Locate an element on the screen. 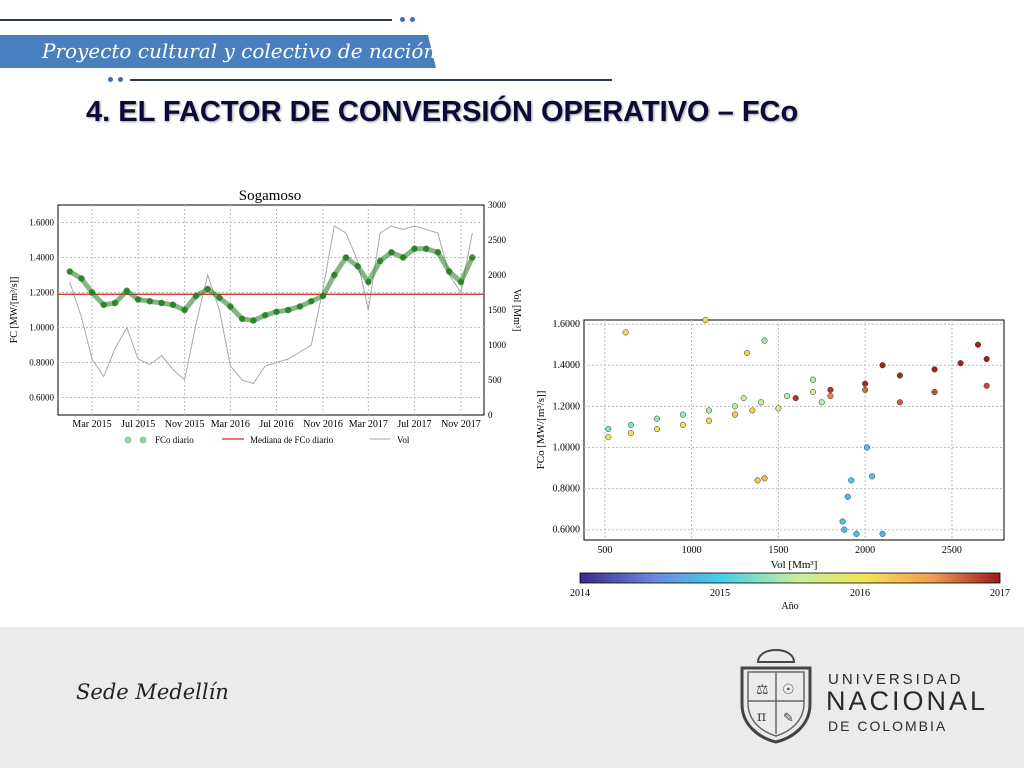  mid-dots is located at coordinates (115, 79).